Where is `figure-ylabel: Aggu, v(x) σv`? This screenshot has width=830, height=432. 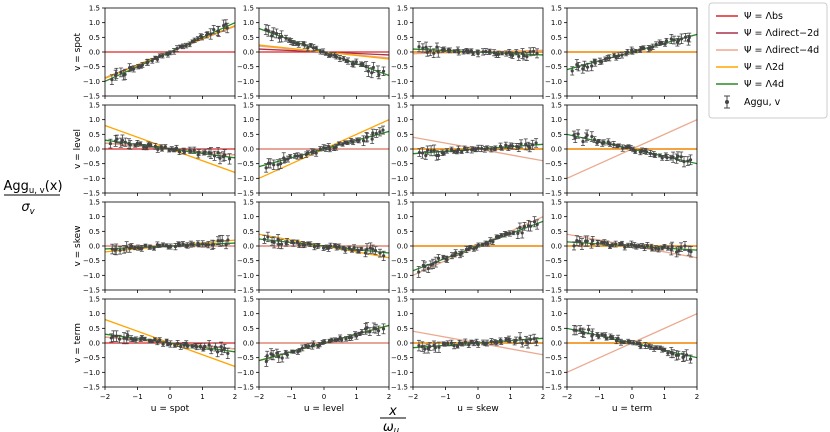 figure-ylabel: Aggu, v(x) σv is located at coordinates (32, 198).